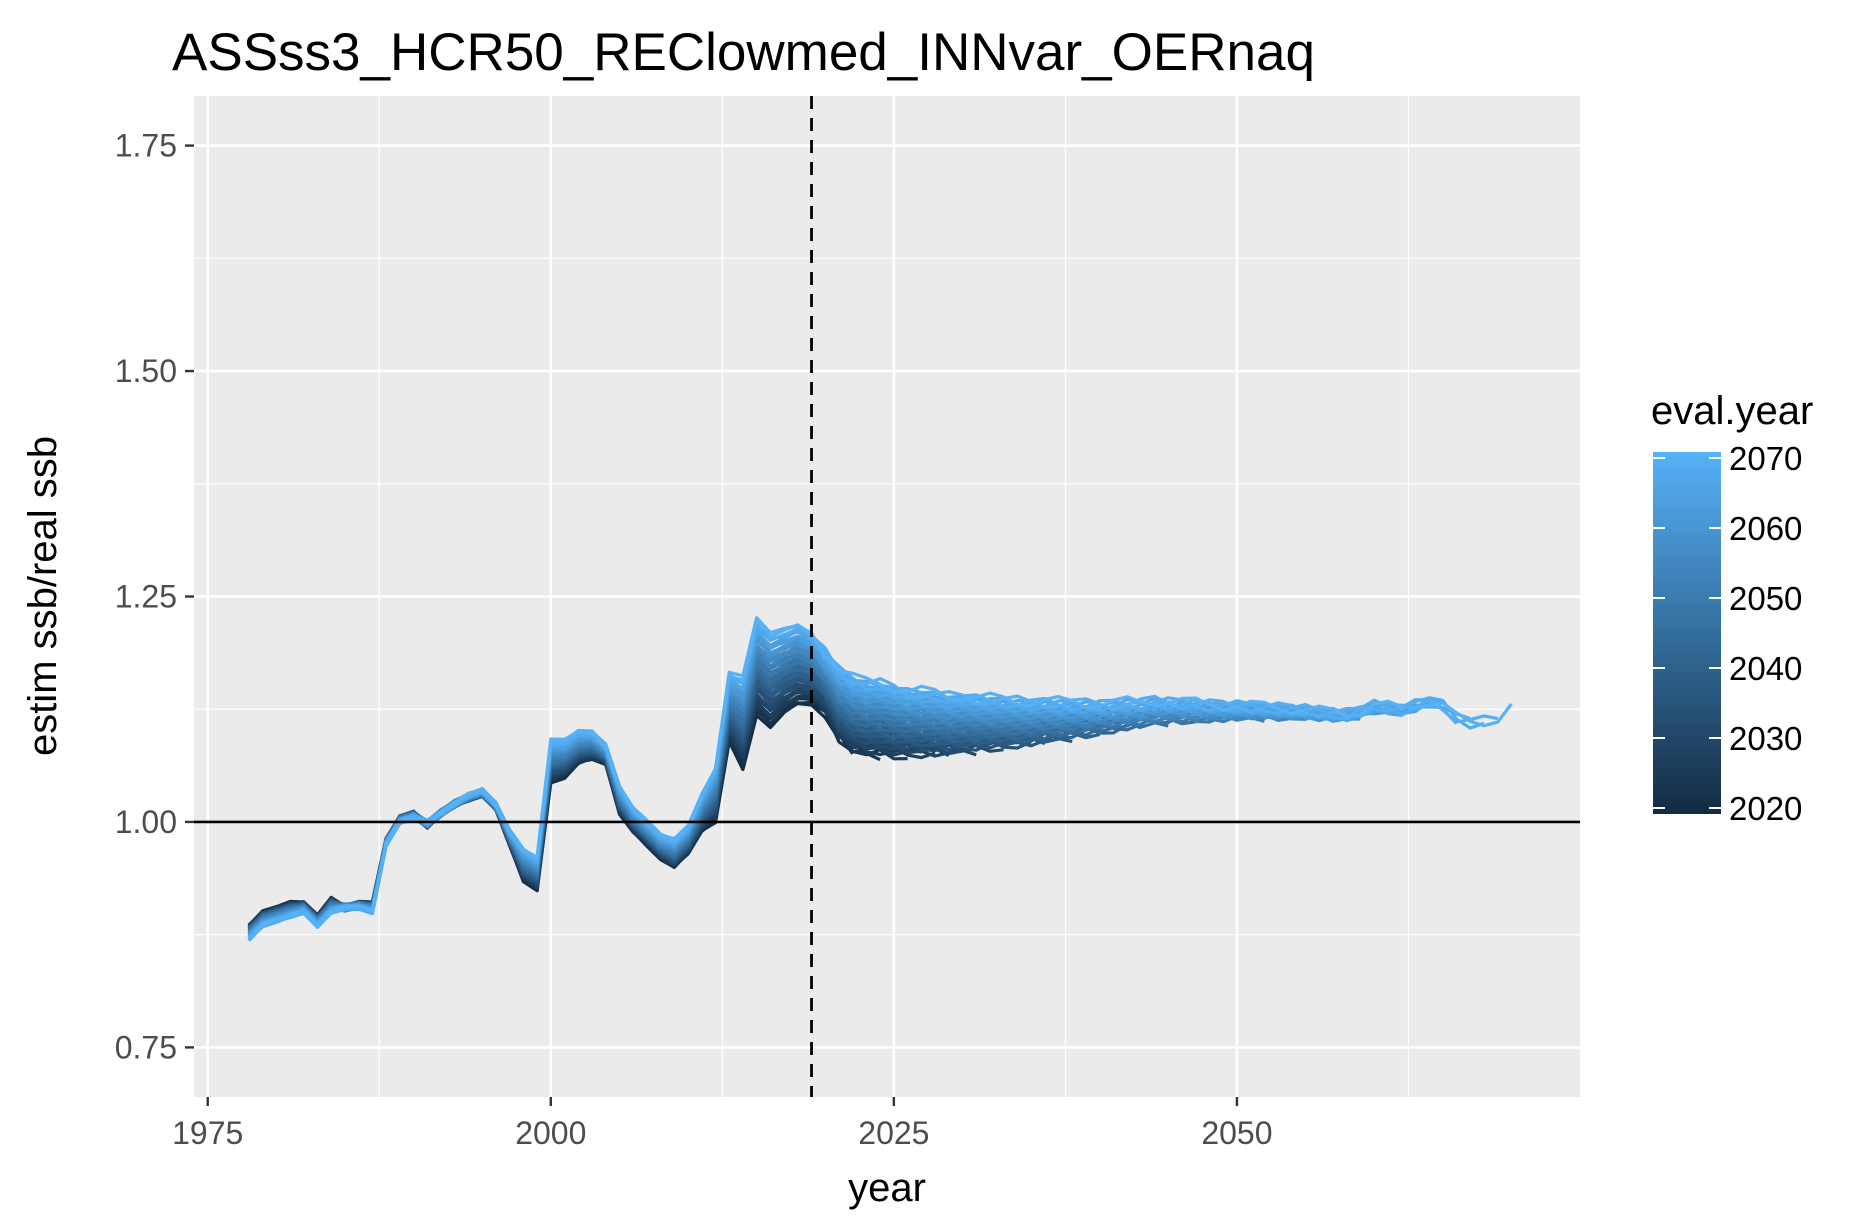 Image resolution: width=1862 pixels, height=1218 pixels. I want to click on legend-tick-label: 2070, so click(1765, 458).